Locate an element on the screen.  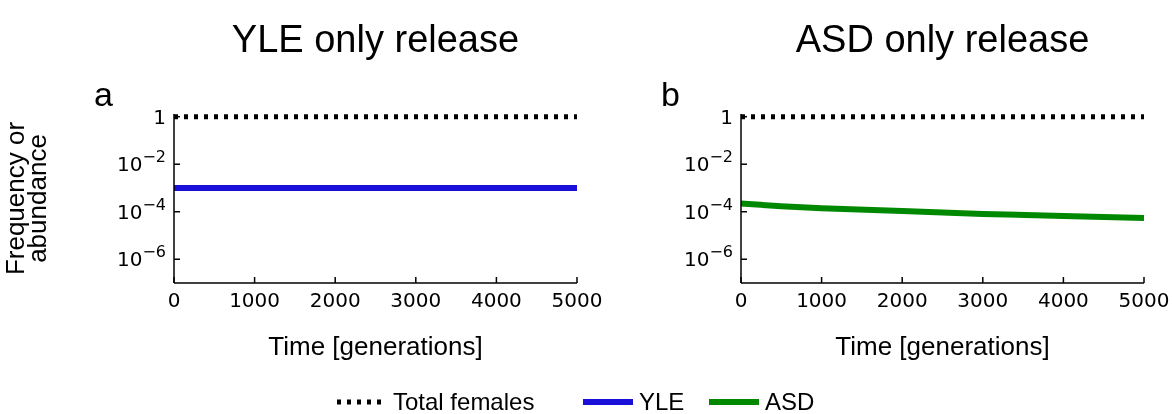
legend-label: ASD is located at coordinates (790, 401).